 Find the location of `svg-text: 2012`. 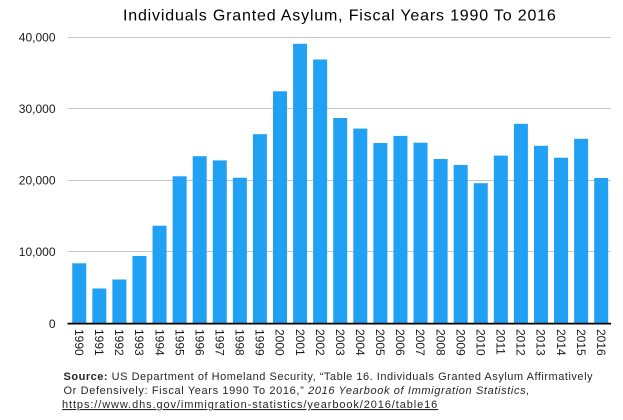

svg-text: 2012 is located at coordinates (521, 342).